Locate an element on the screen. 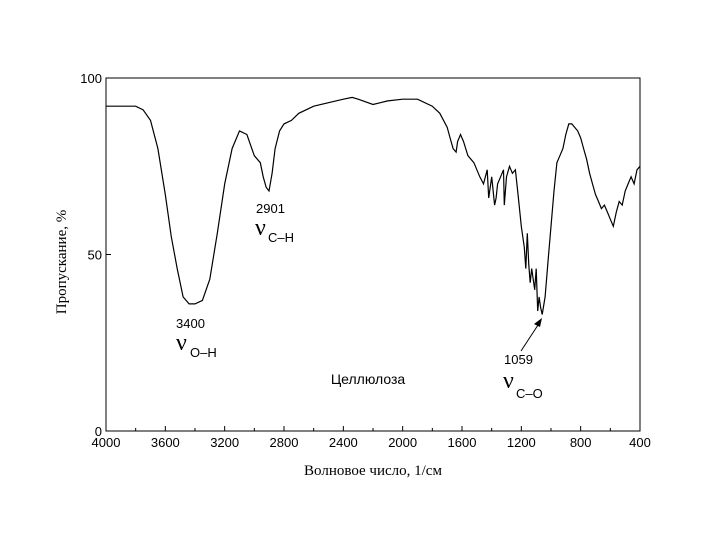 The width and height of the screenshot is (720, 540). y-tick-label: 50 is located at coordinates (95, 255).